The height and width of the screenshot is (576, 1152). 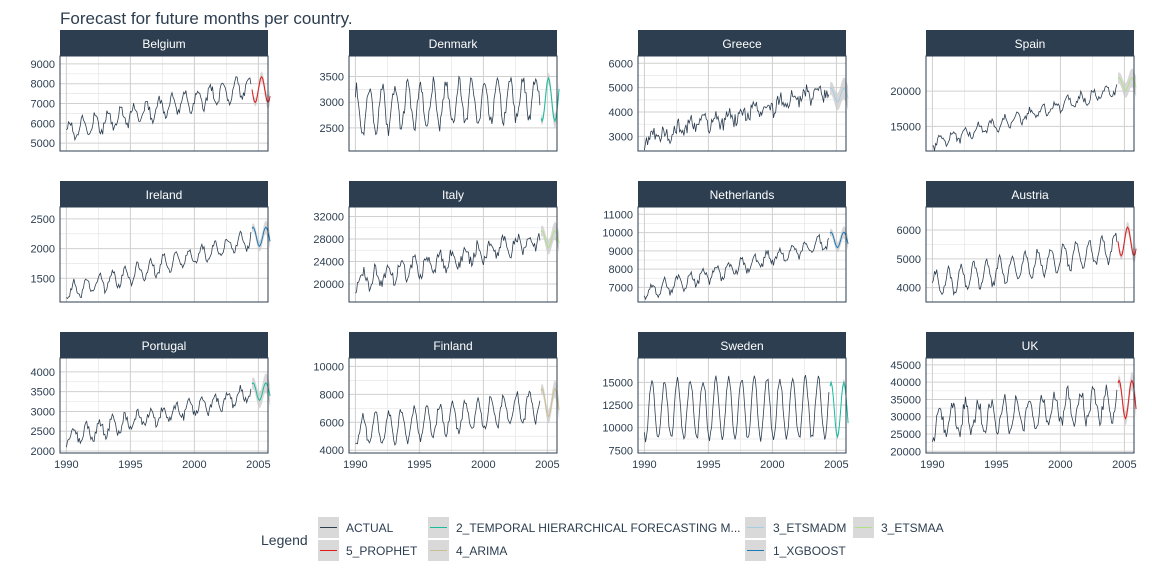 What do you see at coordinates (483, 465) in the screenshot?
I see `x-tick-label: 2000` at bounding box center [483, 465].